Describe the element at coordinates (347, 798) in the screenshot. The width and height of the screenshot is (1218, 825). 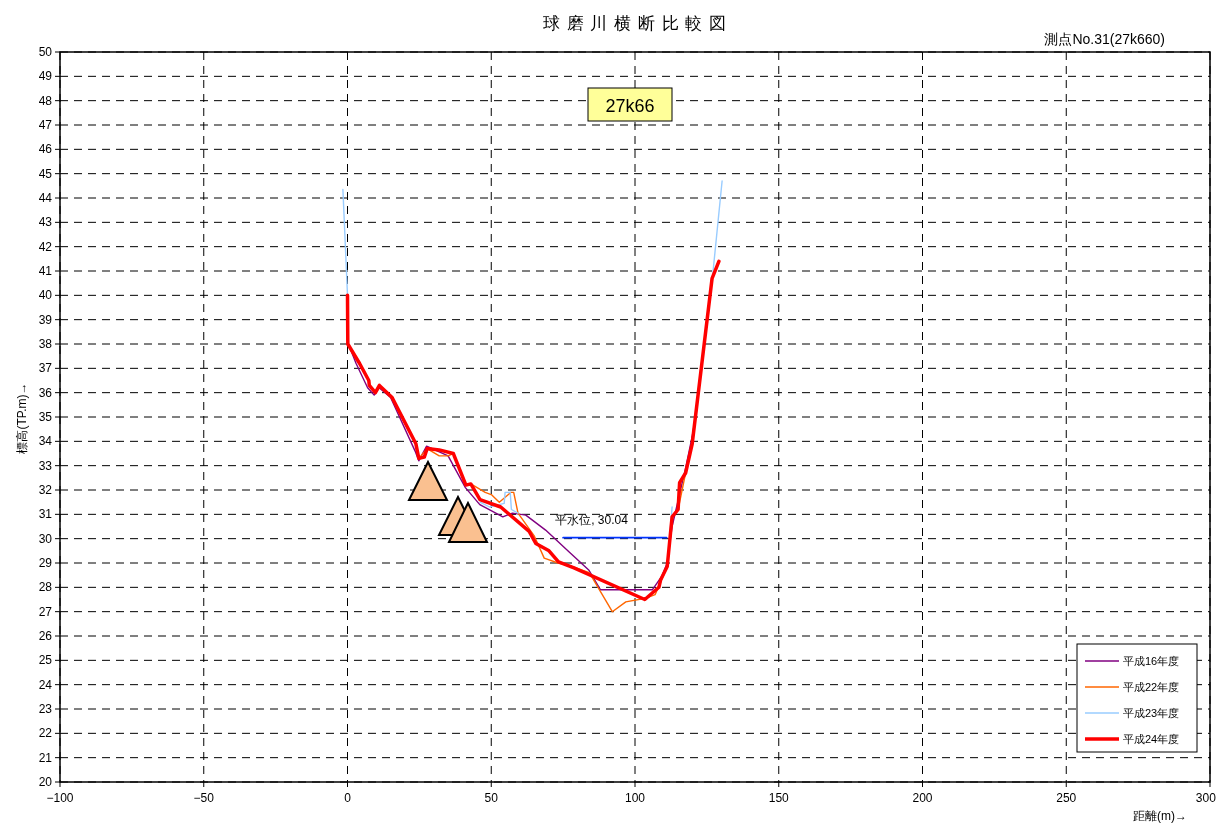
I see `xtick: 0` at that location.